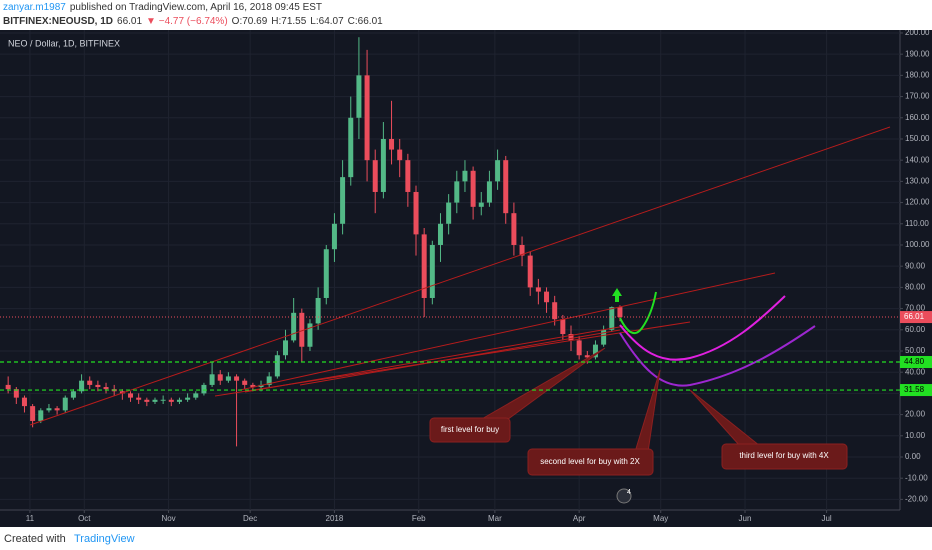 This screenshot has height=550, width=932. I want to click on level-price-label: 44.80, so click(914, 361).